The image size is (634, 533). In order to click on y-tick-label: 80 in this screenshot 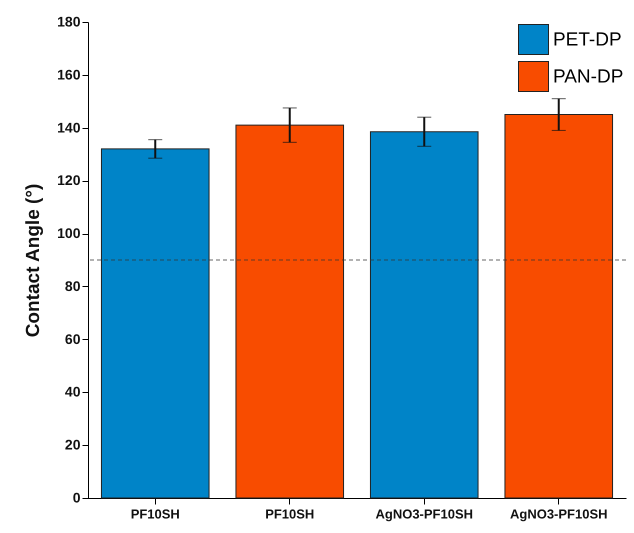, I will do `click(72, 286)`.